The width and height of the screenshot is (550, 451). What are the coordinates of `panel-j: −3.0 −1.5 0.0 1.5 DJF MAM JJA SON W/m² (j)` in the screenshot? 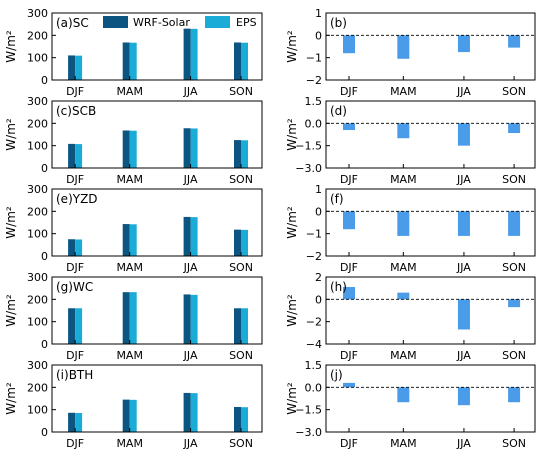 It's located at (410, 404).